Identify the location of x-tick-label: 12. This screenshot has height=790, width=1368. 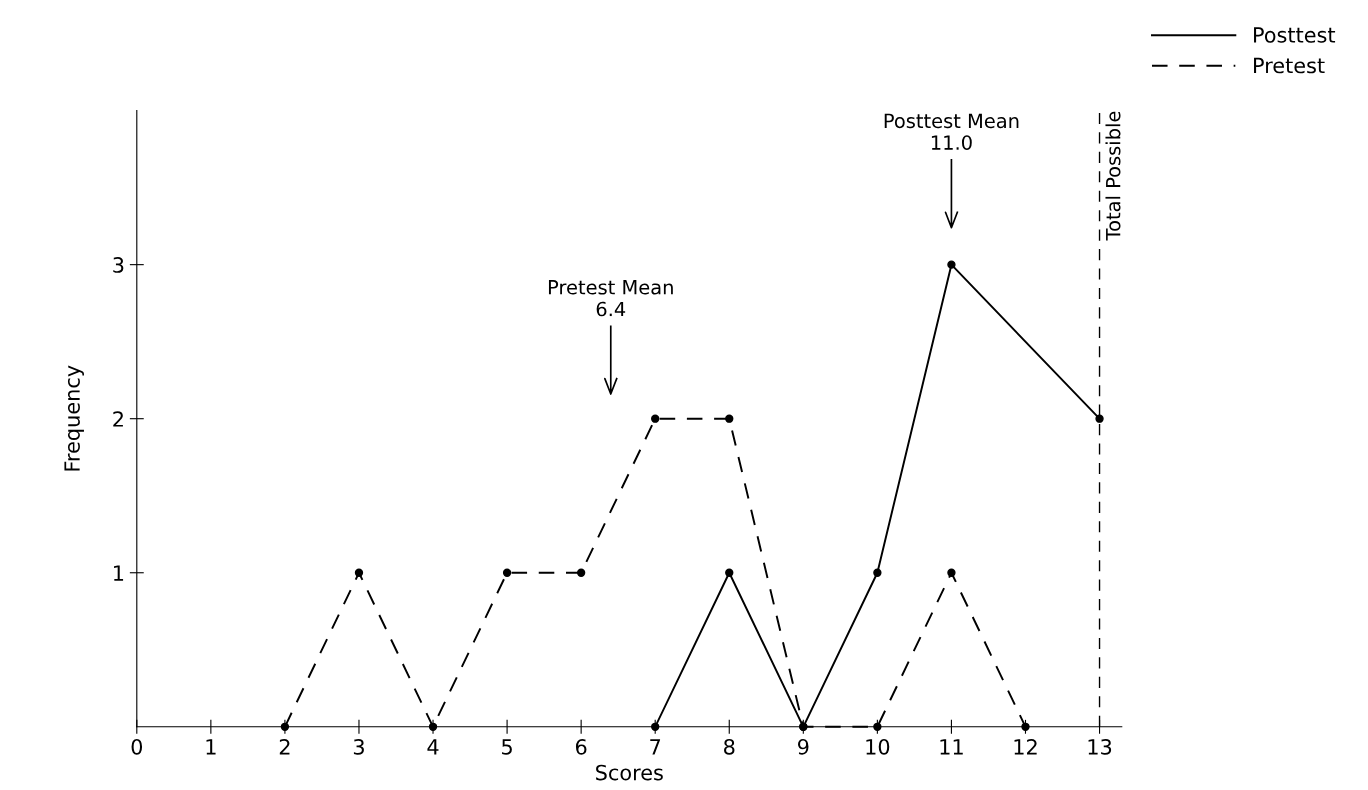
(1025, 746).